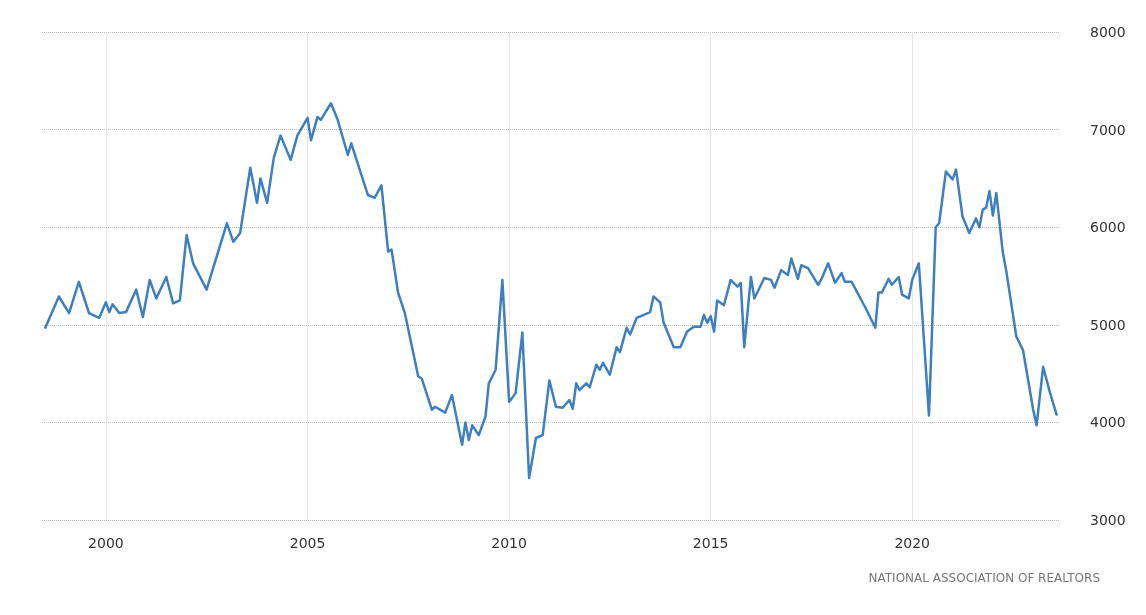 The width and height of the screenshot is (1146, 615). What do you see at coordinates (1108, 520) in the screenshot?
I see `y-tick-label: 3000` at bounding box center [1108, 520].